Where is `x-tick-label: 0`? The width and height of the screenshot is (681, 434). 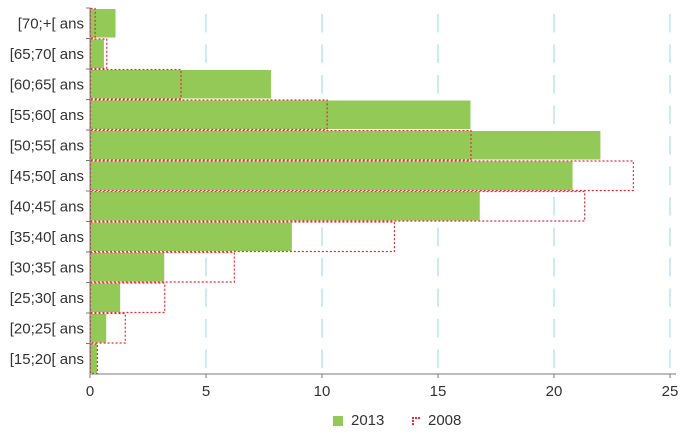
x-tick-label: 0 is located at coordinates (90, 391).